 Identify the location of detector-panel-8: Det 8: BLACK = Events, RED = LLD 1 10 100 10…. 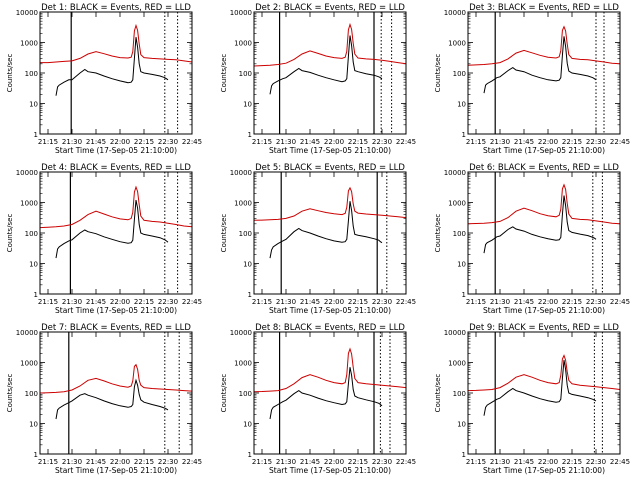
(318, 399).